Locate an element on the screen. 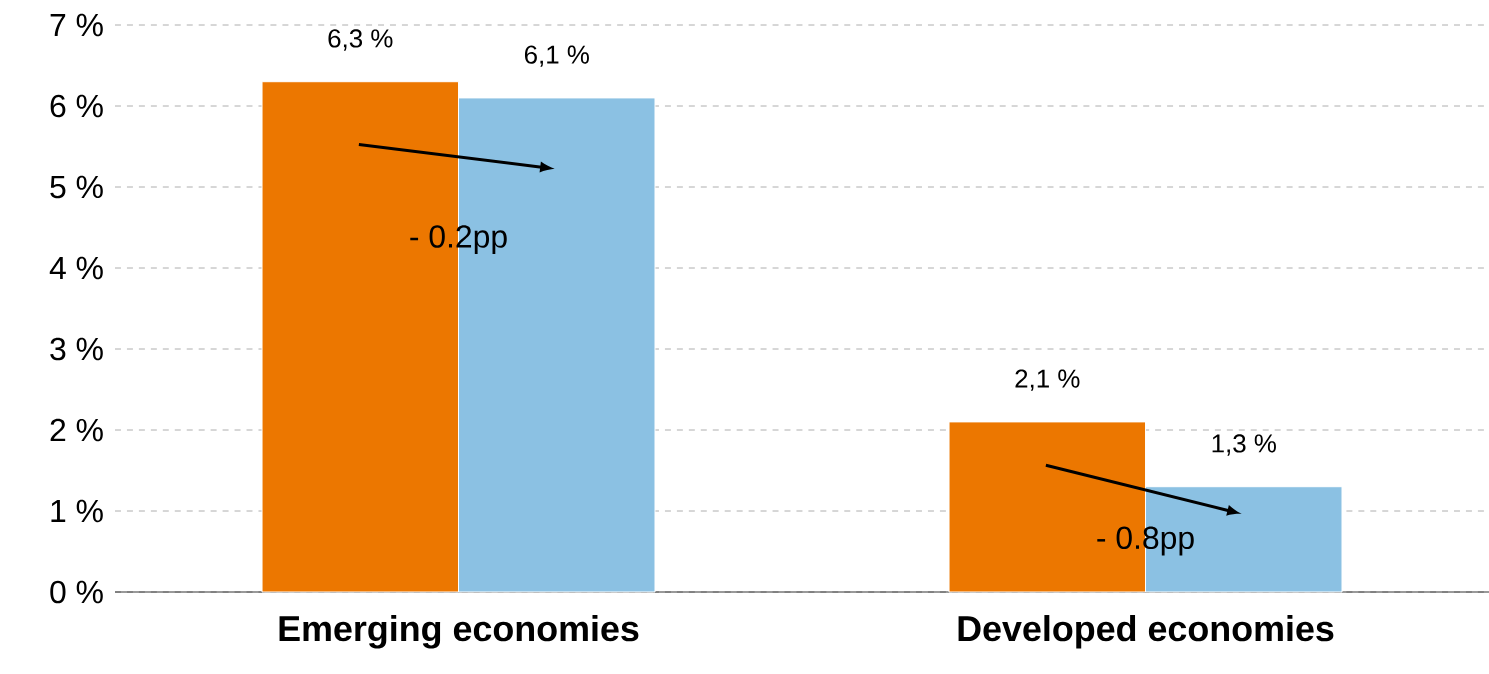 The width and height of the screenshot is (1489, 674). y-tick-label: 1 % is located at coordinates (77, 511).